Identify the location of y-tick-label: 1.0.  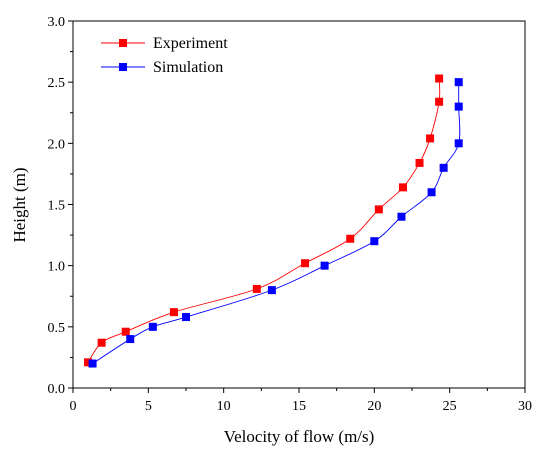
(57, 267).